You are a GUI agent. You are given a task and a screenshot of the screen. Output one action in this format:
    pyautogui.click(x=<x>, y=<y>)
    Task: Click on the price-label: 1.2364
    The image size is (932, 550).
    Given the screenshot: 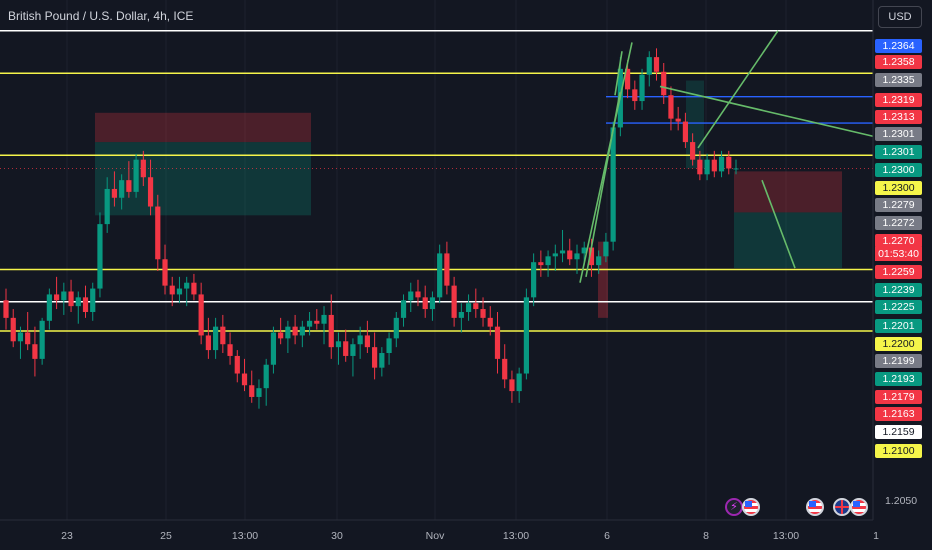 What is the action you would take?
    pyautogui.click(x=898, y=46)
    